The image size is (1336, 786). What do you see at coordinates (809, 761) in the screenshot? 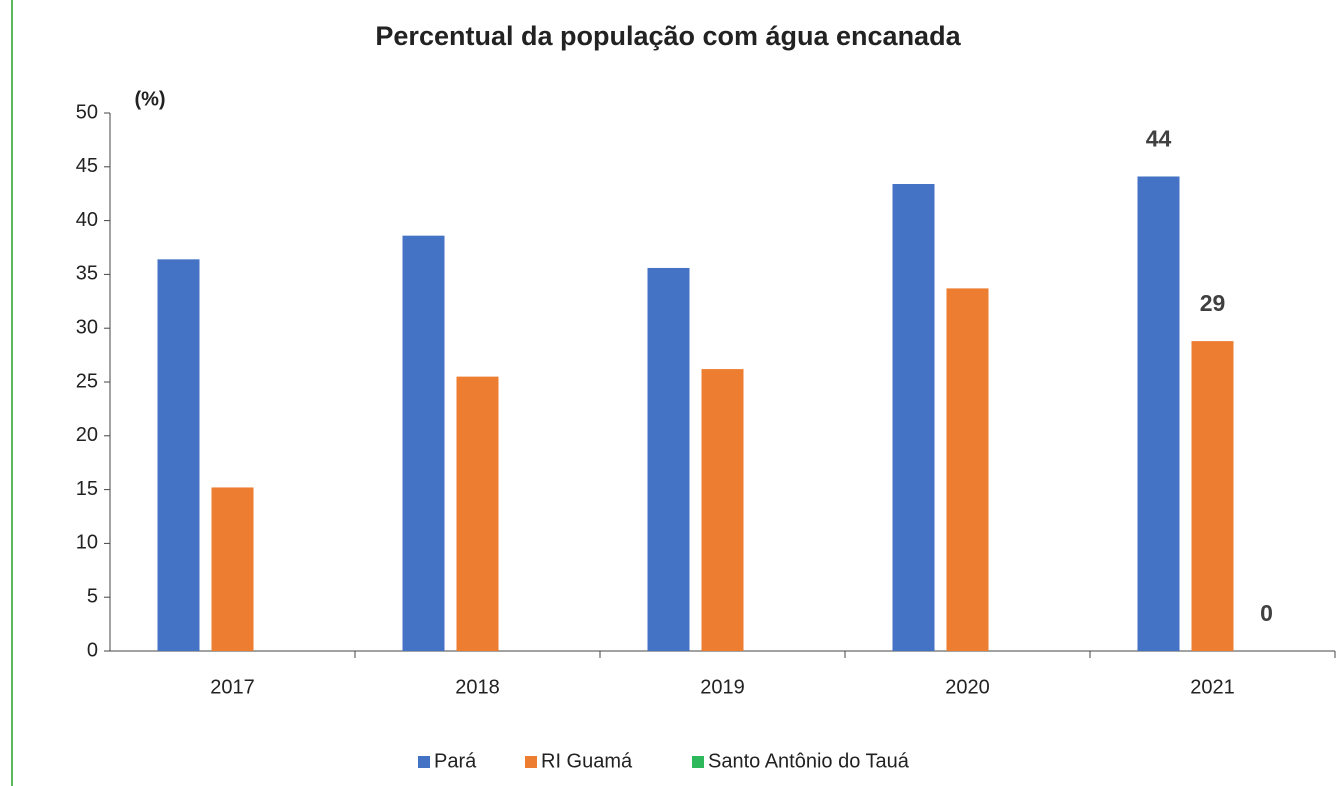
I see `legend-label: Santo Antônio do Tauá` at bounding box center [809, 761].